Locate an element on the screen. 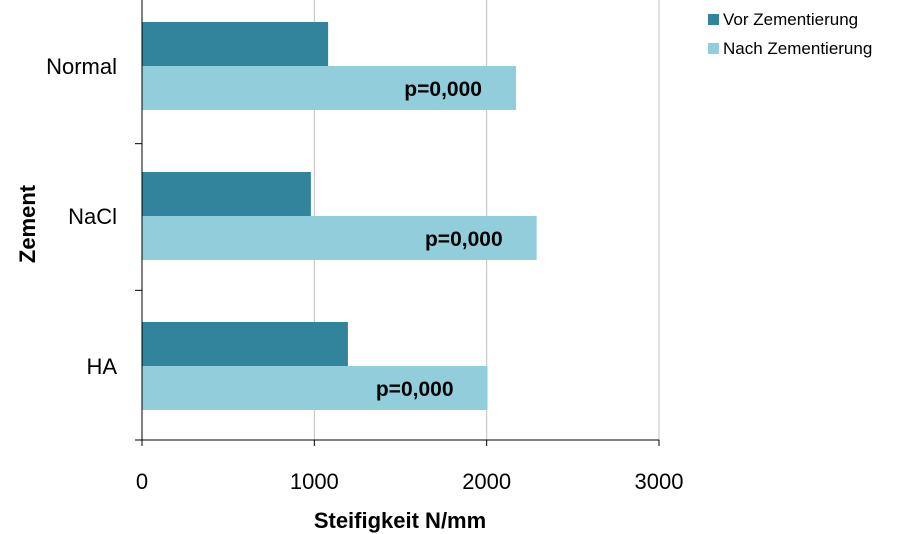 This screenshot has height=534, width=907. x-tick-label-0: 0 is located at coordinates (142, 481).